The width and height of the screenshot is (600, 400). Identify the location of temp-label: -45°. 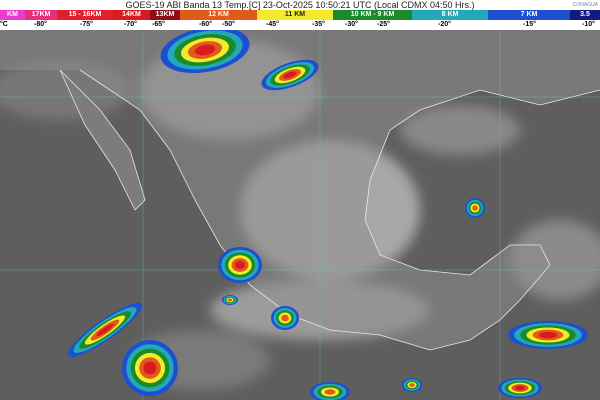
(272, 24).